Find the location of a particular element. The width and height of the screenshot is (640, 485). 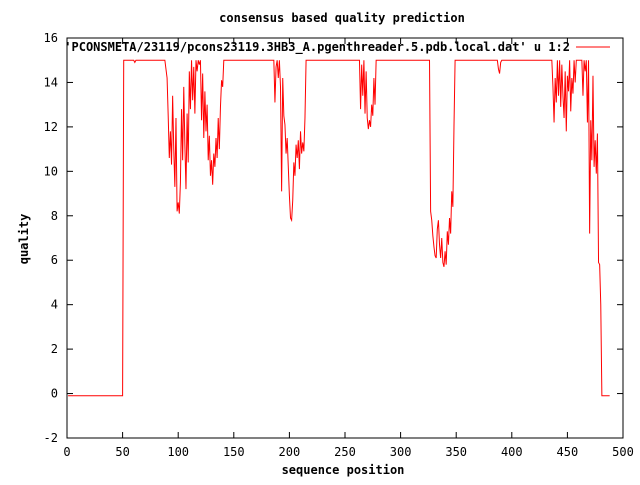

y-tick-label: 2 is located at coordinates (54, 349).